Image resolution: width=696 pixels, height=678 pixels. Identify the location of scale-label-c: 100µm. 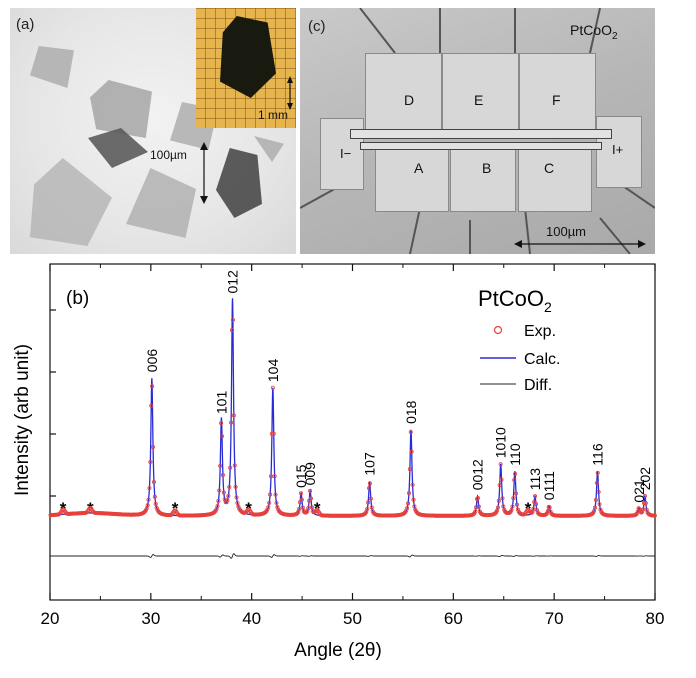
(566, 231).